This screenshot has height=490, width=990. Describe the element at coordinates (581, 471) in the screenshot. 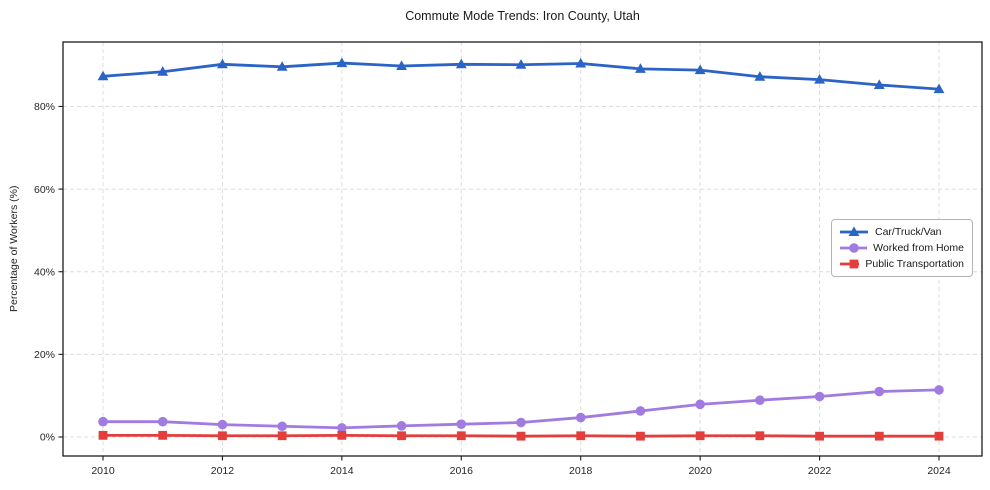

I see `x-tick-label: 2018` at that location.